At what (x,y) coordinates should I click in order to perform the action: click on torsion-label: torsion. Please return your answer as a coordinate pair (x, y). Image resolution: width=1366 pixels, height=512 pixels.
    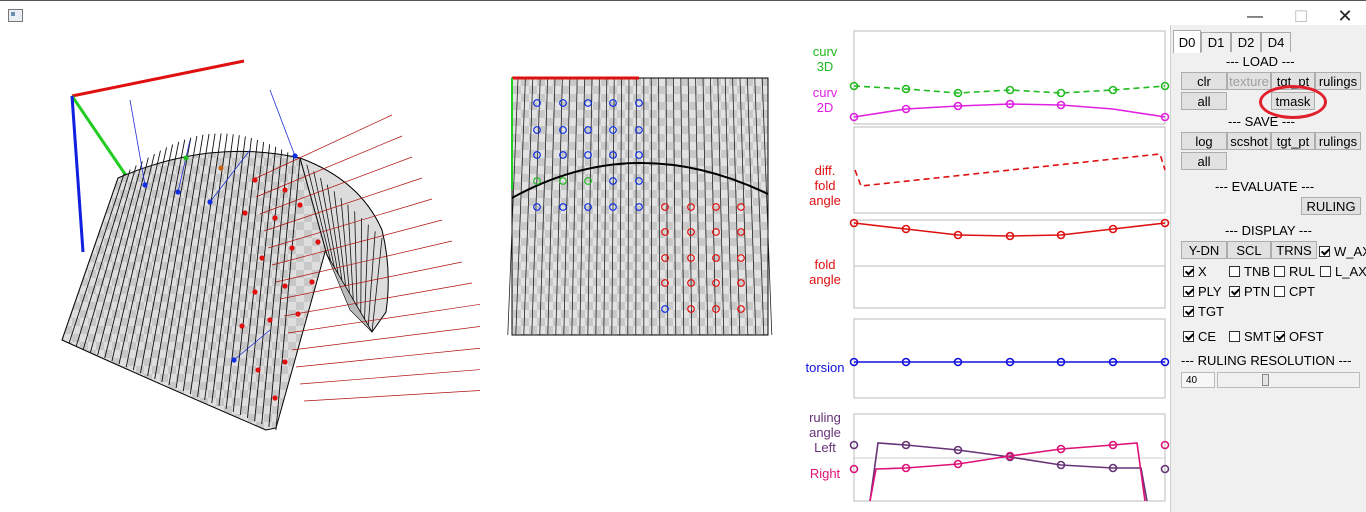
    Looking at the image, I should click on (825, 367).